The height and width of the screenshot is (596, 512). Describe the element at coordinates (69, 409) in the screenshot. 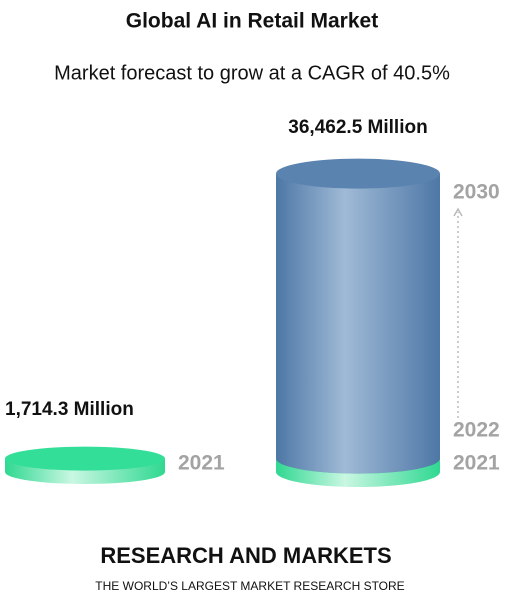

I see `value-label: 1,714.3 Million` at that location.